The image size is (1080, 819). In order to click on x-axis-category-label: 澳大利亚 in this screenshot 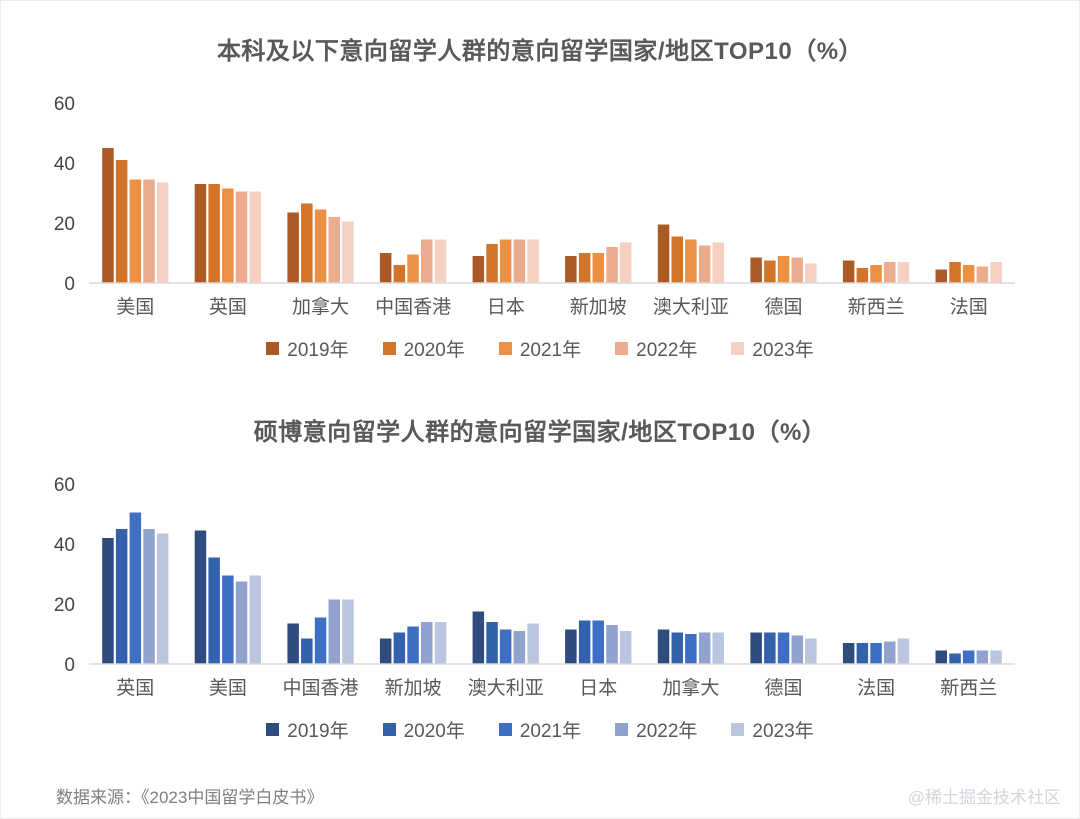, I will do `click(506, 688)`.